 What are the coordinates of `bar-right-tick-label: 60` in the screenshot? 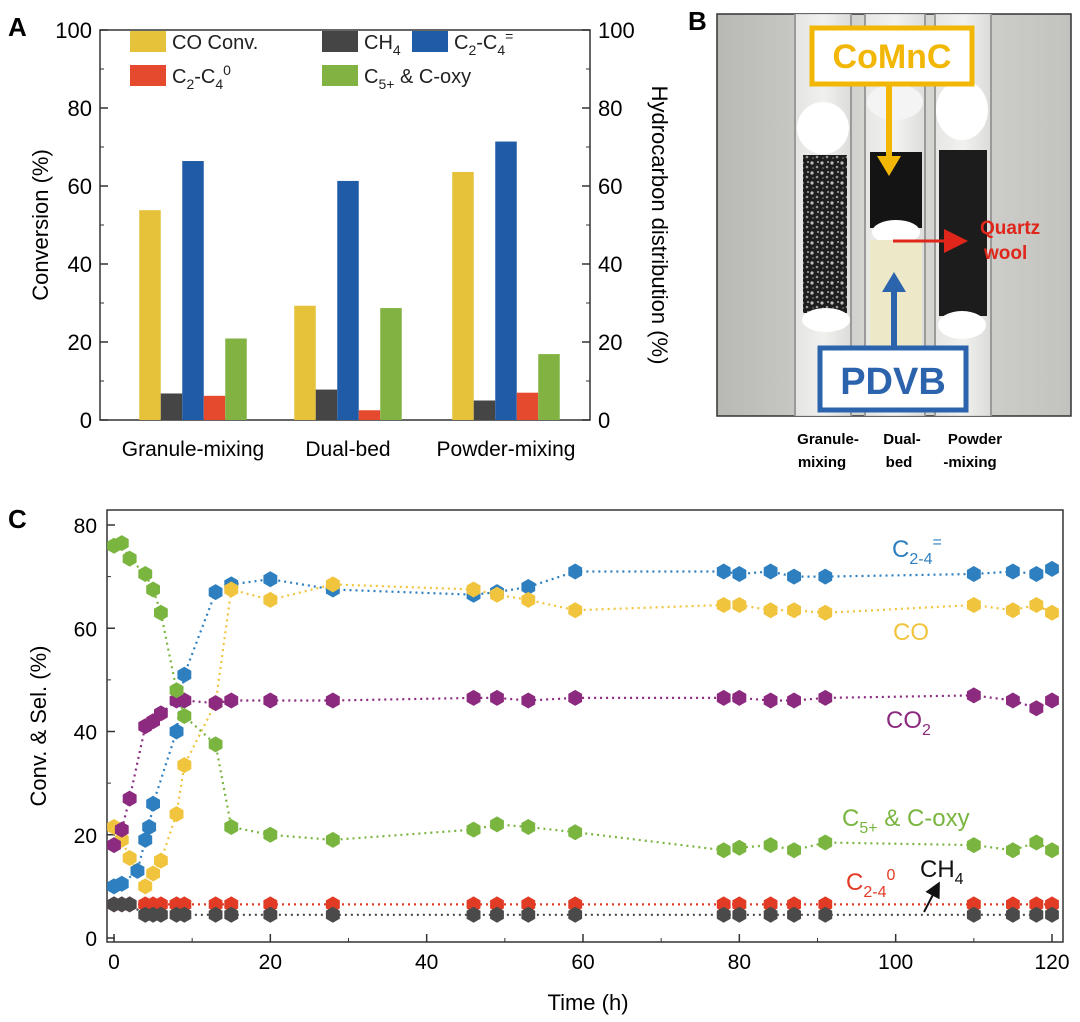 It's located at (610, 186).